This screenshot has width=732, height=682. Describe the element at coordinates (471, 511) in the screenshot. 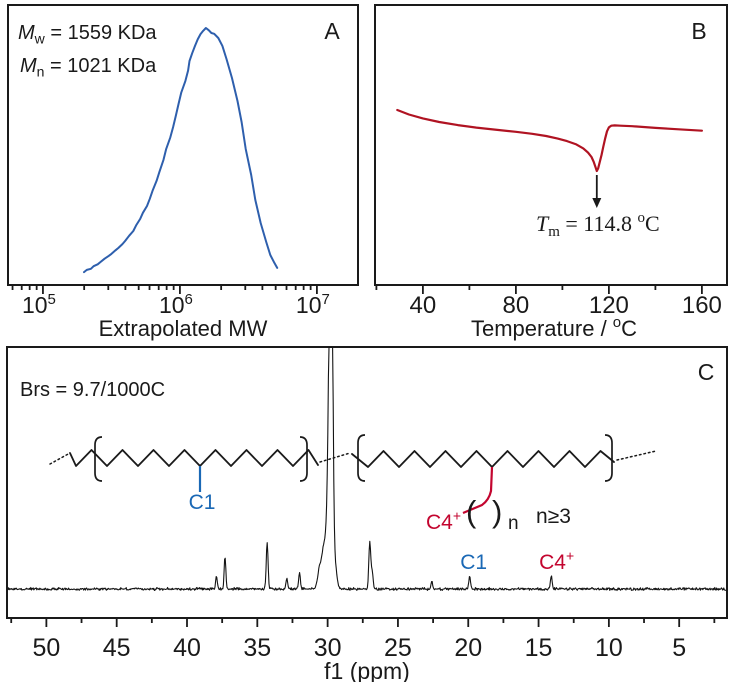

I see `branch-paren-open: (` at that location.